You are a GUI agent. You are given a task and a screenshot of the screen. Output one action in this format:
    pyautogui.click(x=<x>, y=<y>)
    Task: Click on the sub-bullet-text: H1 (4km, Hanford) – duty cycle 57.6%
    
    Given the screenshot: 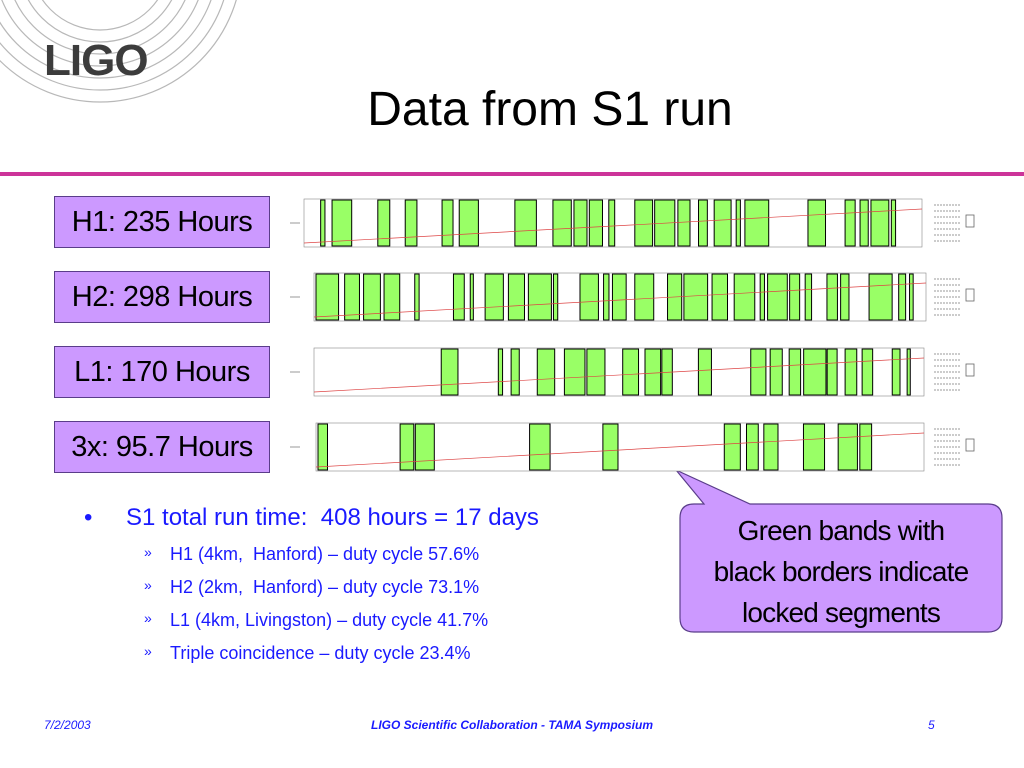 What is the action you would take?
    pyautogui.click(x=325, y=554)
    